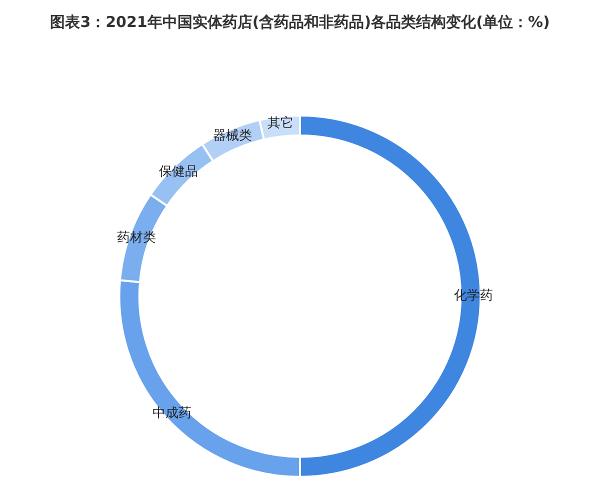 This screenshot has width=600, height=502. I want to click on slice-label: 保健品, so click(178, 172).